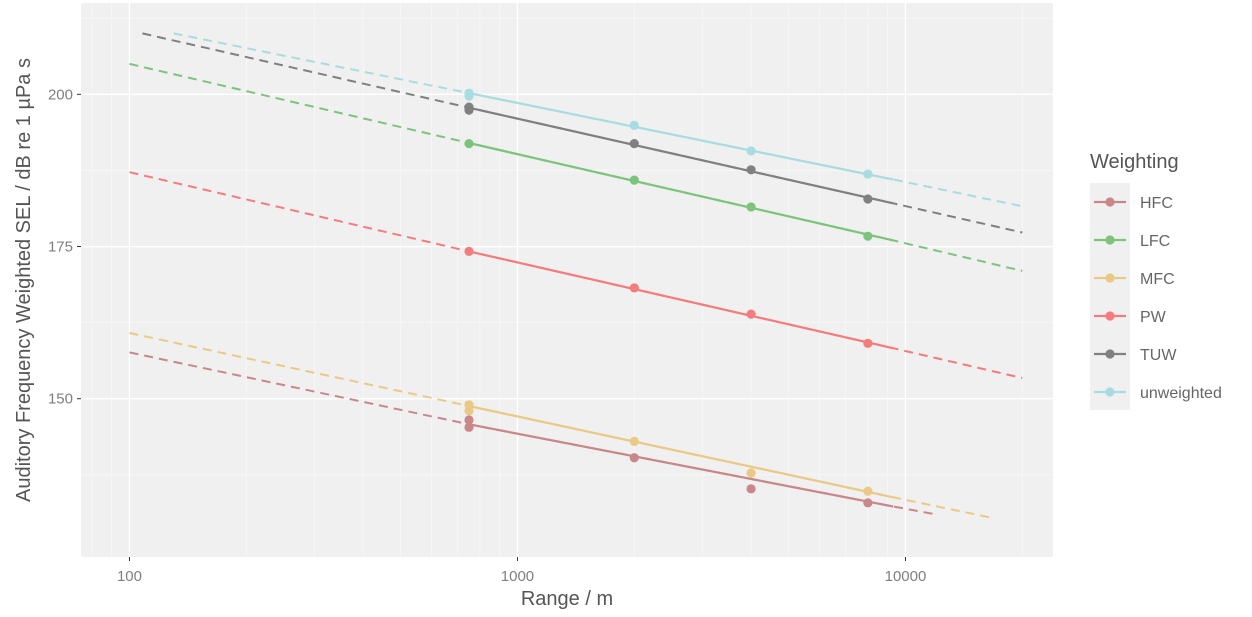 This screenshot has height=617, width=1252. I want to click on legend-label: HFC, so click(1156, 203).